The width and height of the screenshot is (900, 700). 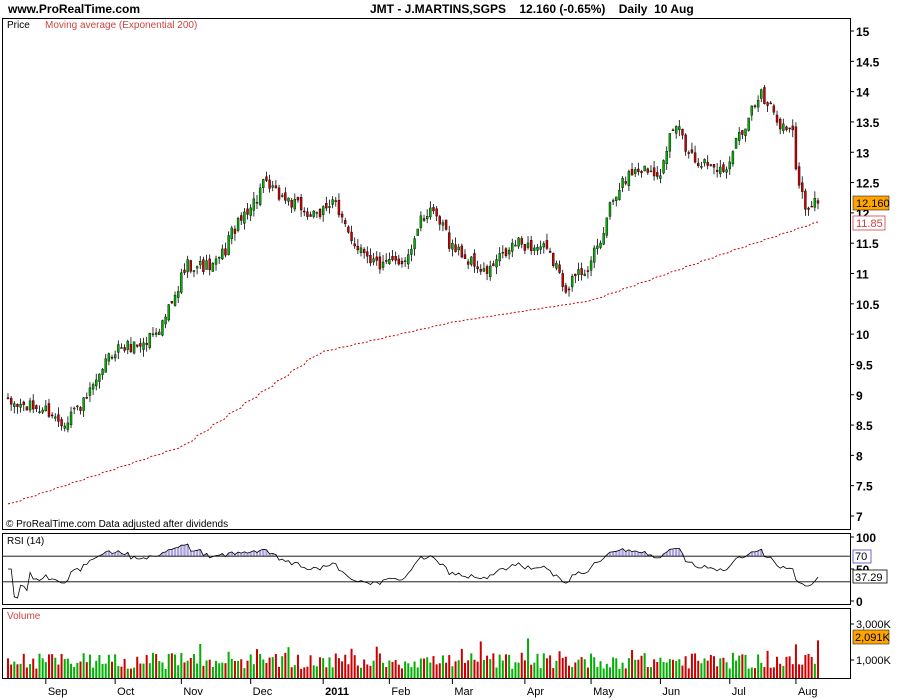 I want to click on date-tick-label: Dec, so click(x=263, y=692).